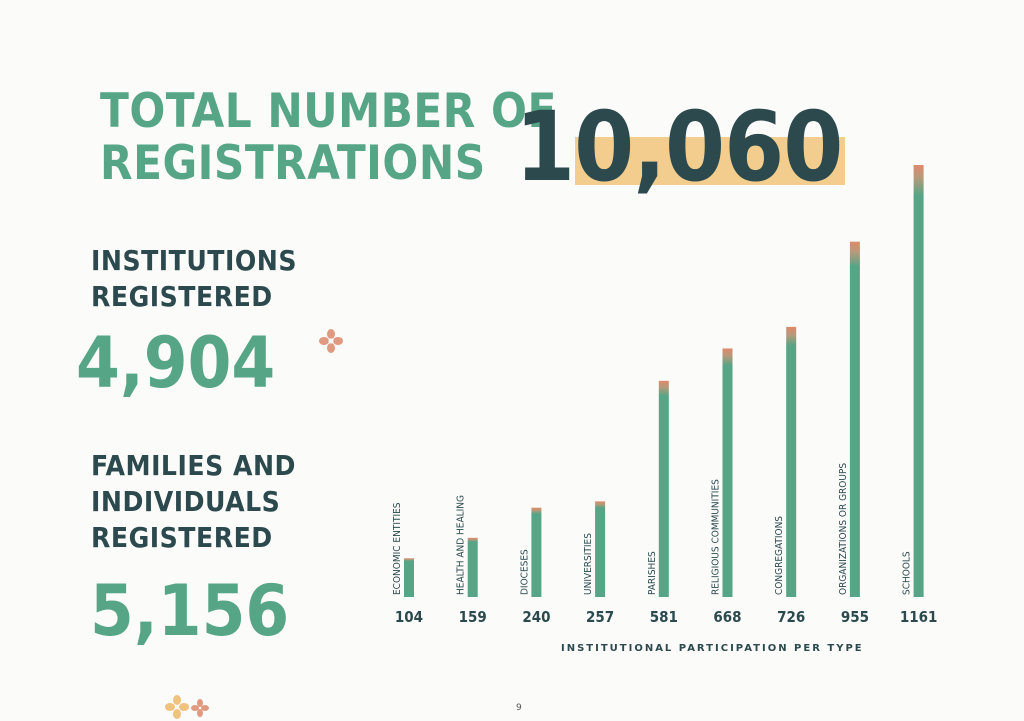 This screenshot has width=1024, height=721. I want to click on bar-parishes, so click(663, 488).